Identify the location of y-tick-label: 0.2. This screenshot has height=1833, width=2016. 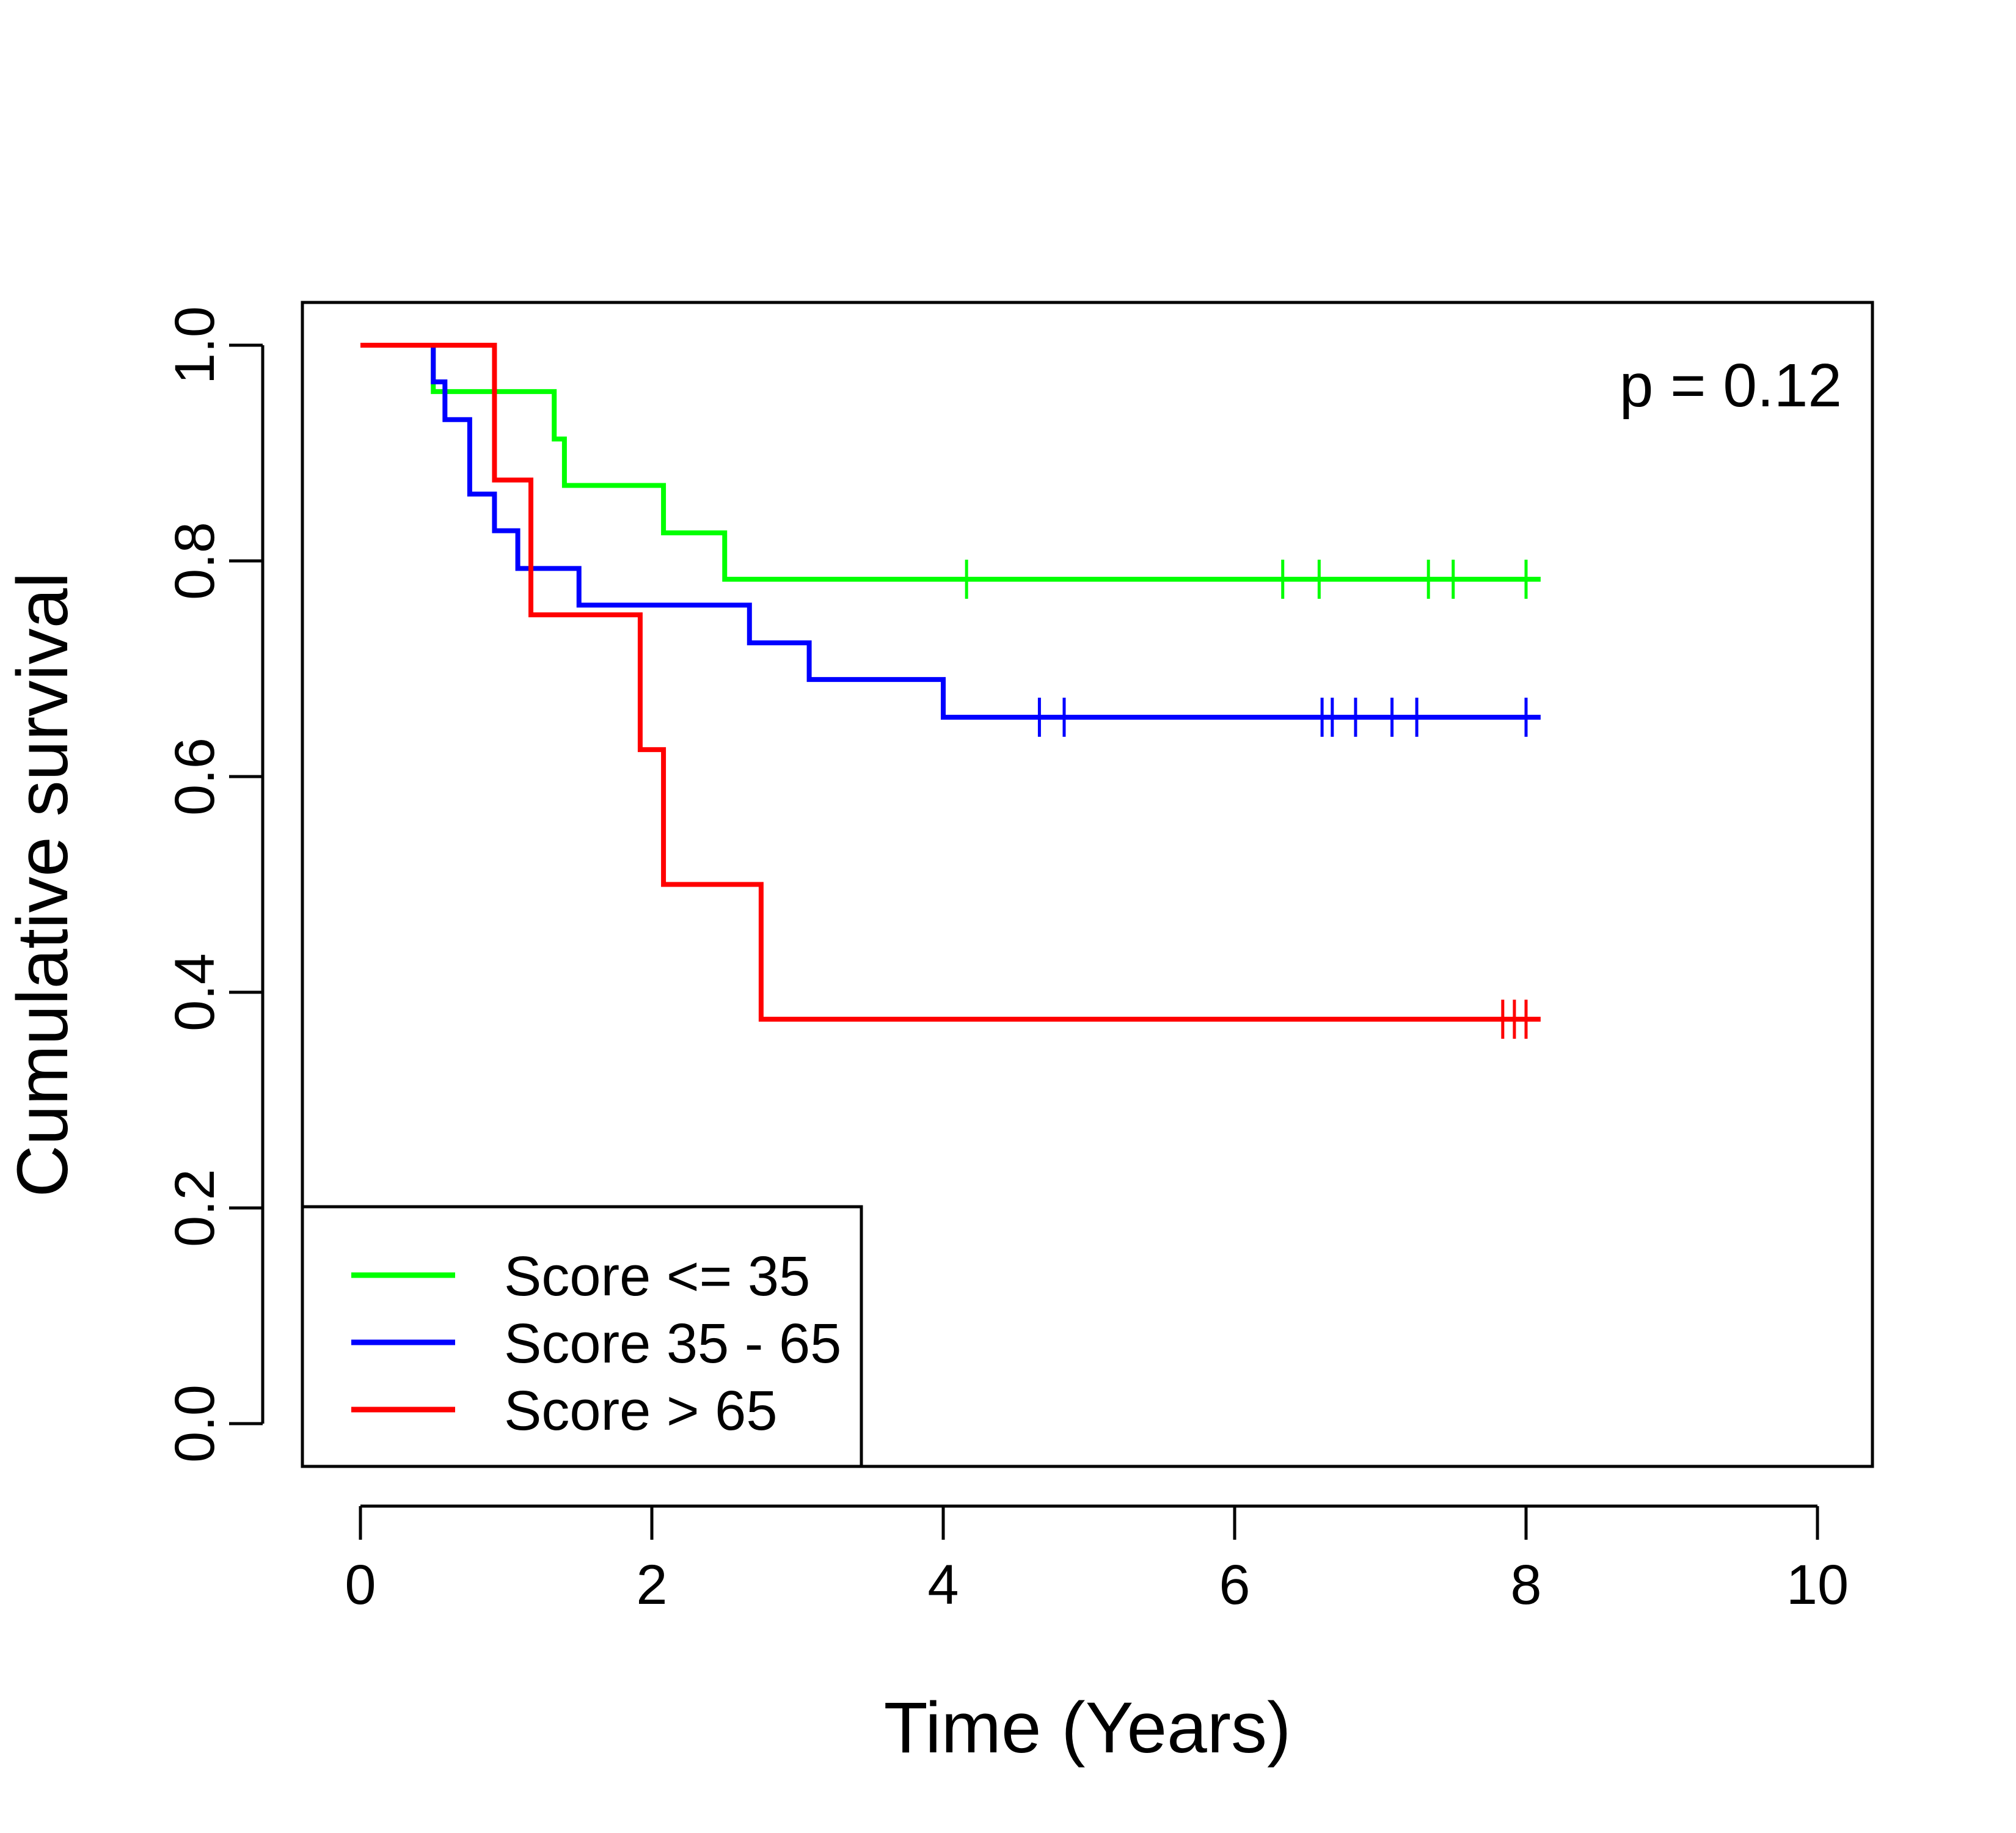
(195, 1208).